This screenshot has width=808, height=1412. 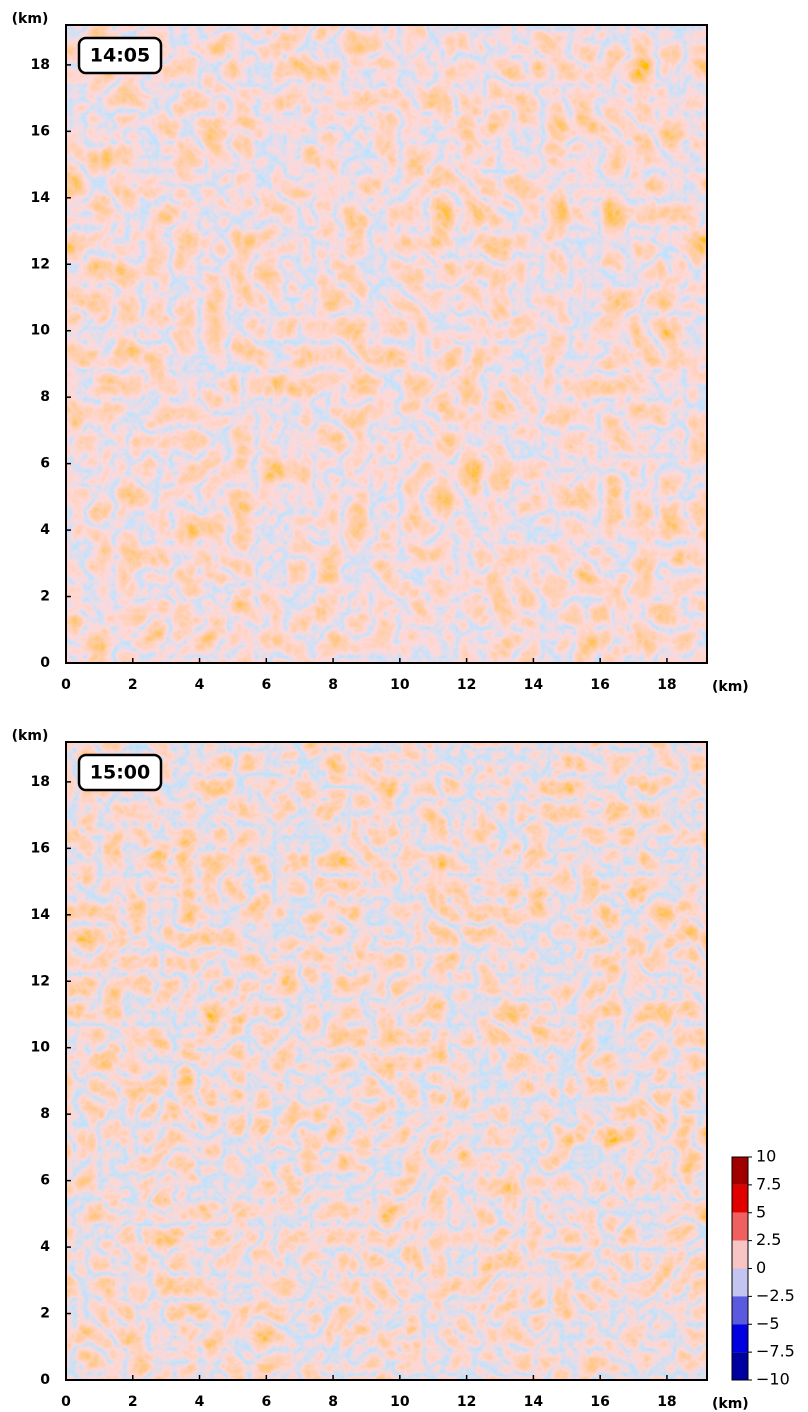 What do you see at coordinates (768, 1323) in the screenshot?
I see `colorbar-tick-label: −5` at bounding box center [768, 1323].